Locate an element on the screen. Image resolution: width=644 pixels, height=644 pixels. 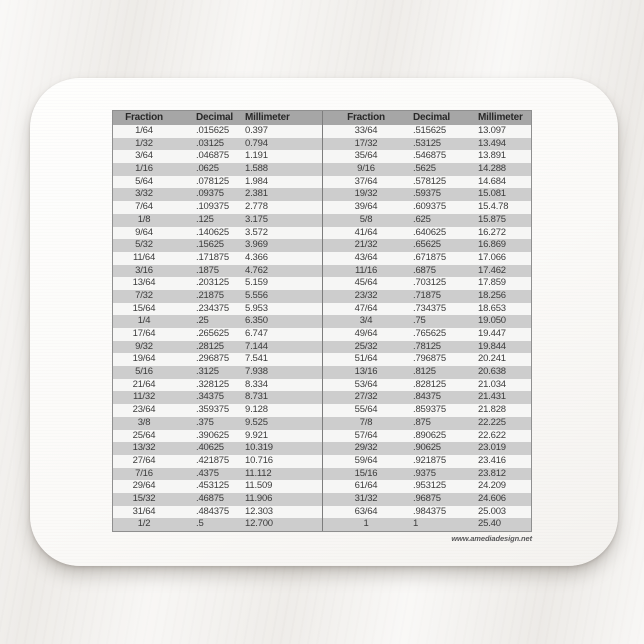
millimeter-cell: 1.191 is located at coordinates (256, 156).